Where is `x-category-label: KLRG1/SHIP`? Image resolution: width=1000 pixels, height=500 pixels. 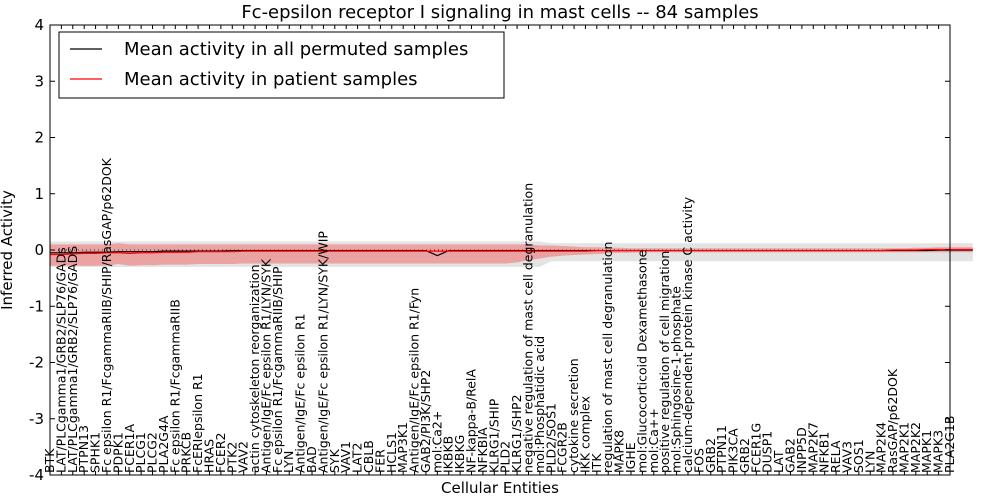
x-category-label: KLRG1/SHIP is located at coordinates (493, 435).